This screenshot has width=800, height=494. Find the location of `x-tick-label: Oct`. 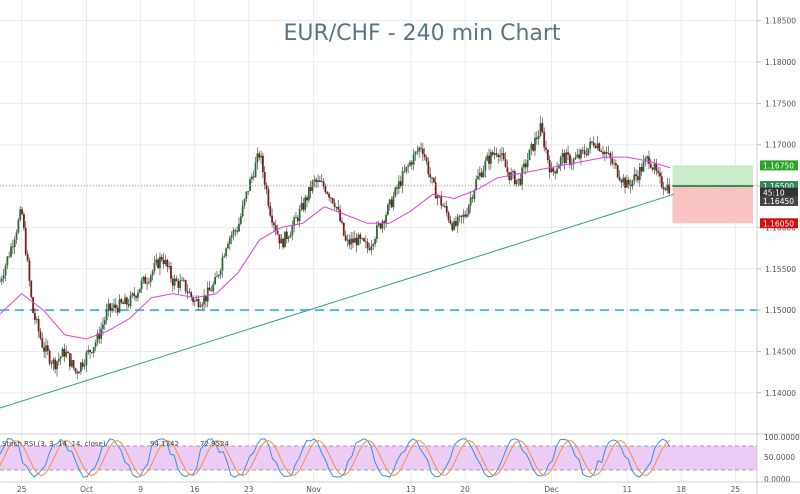

x-tick-label: Oct is located at coordinates (86, 489).